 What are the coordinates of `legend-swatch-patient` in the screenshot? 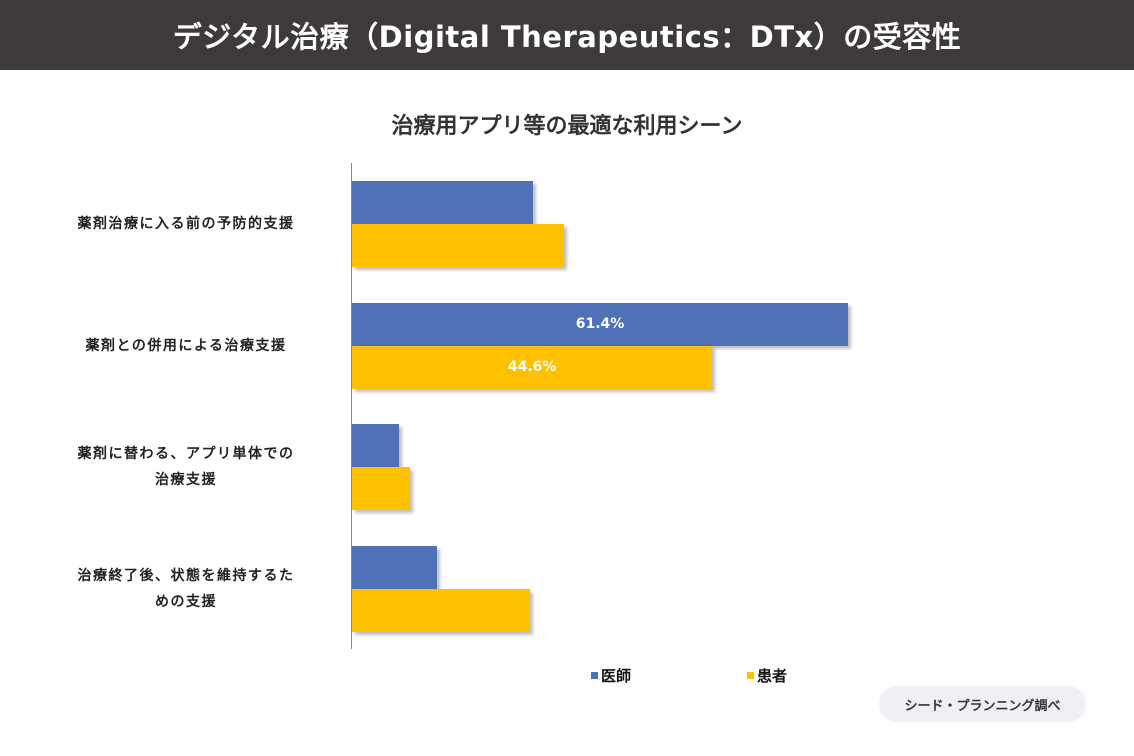 It's located at (750, 675).